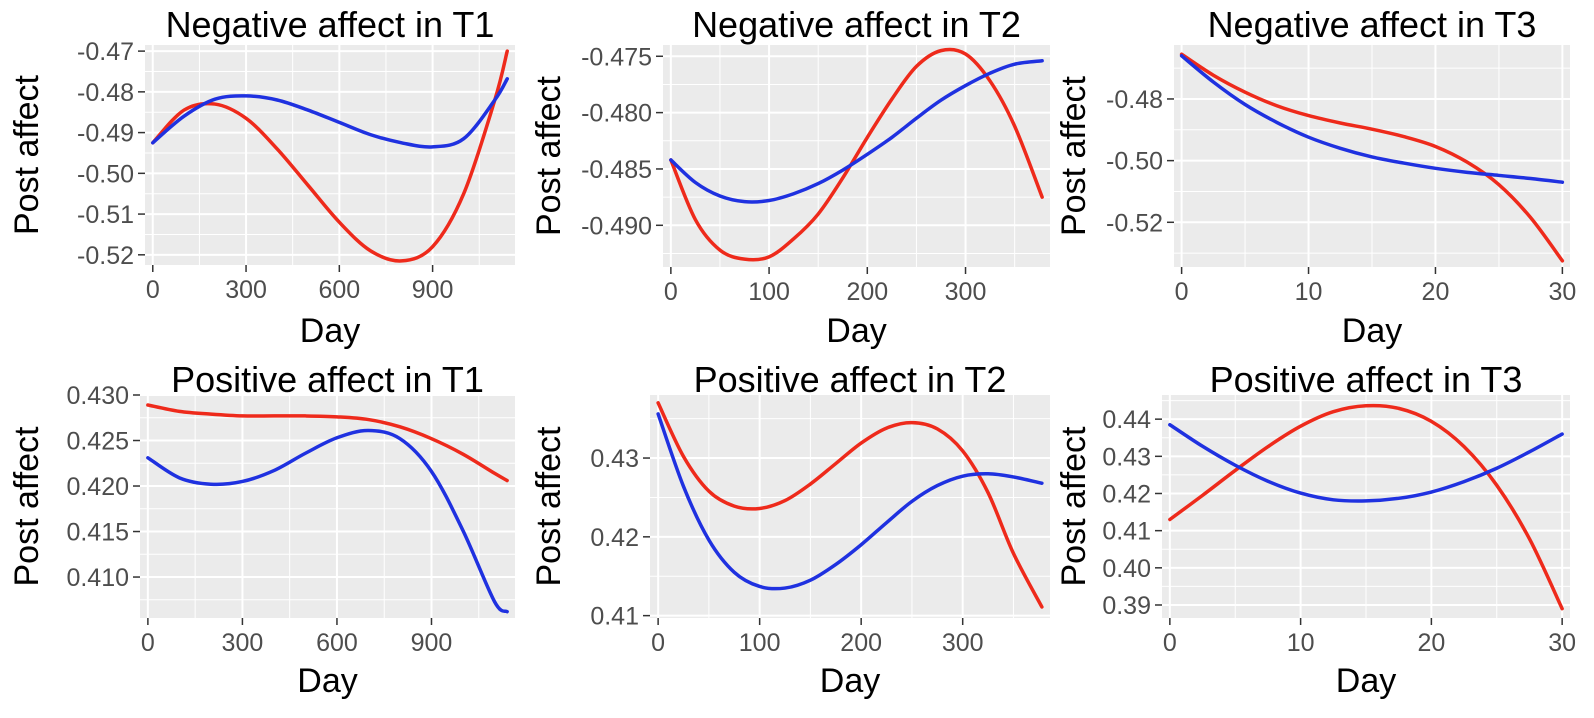 This screenshot has height=718, width=1594. Describe the element at coordinates (105, 215) in the screenshot. I see `y-tick-label: -0.51` at that location.